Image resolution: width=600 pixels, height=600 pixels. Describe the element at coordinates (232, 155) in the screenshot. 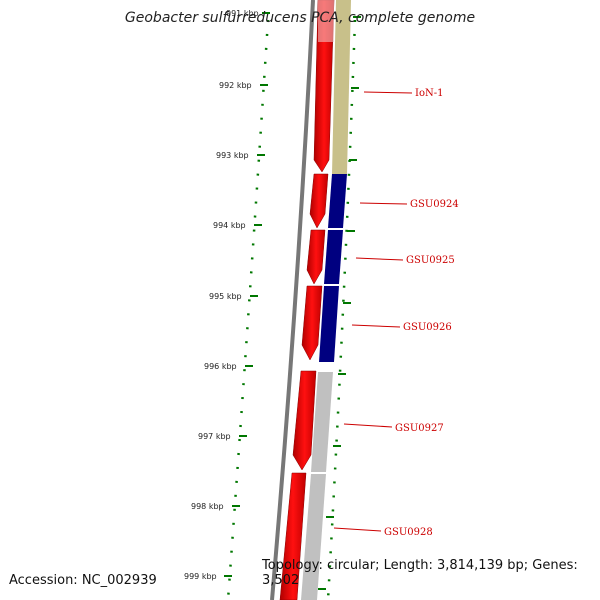

I see `kbp-tick-label: 993 kbp` at that location.